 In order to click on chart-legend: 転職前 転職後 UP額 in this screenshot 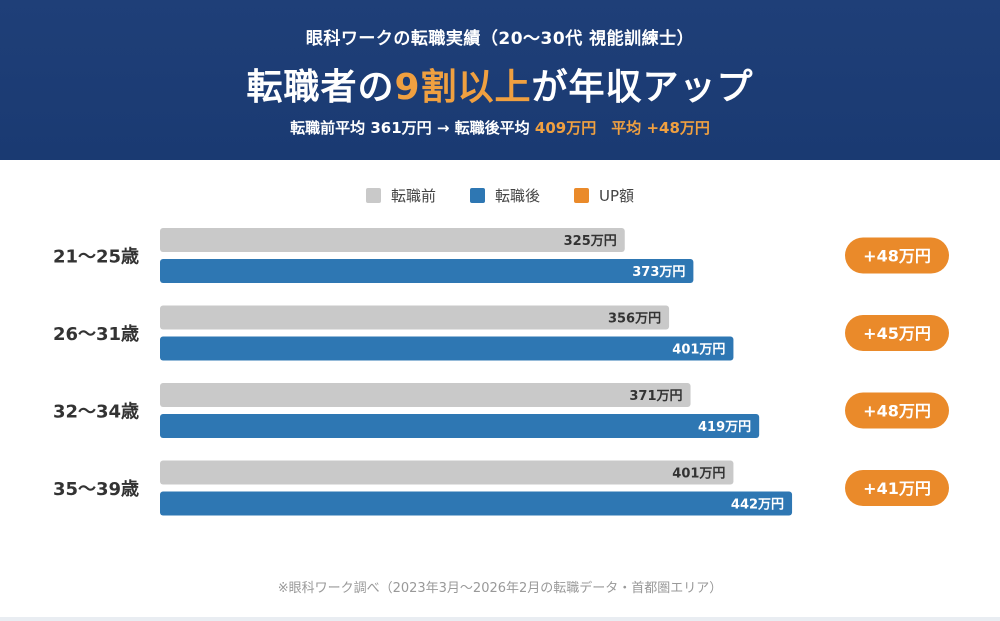, I will do `click(500, 195)`.